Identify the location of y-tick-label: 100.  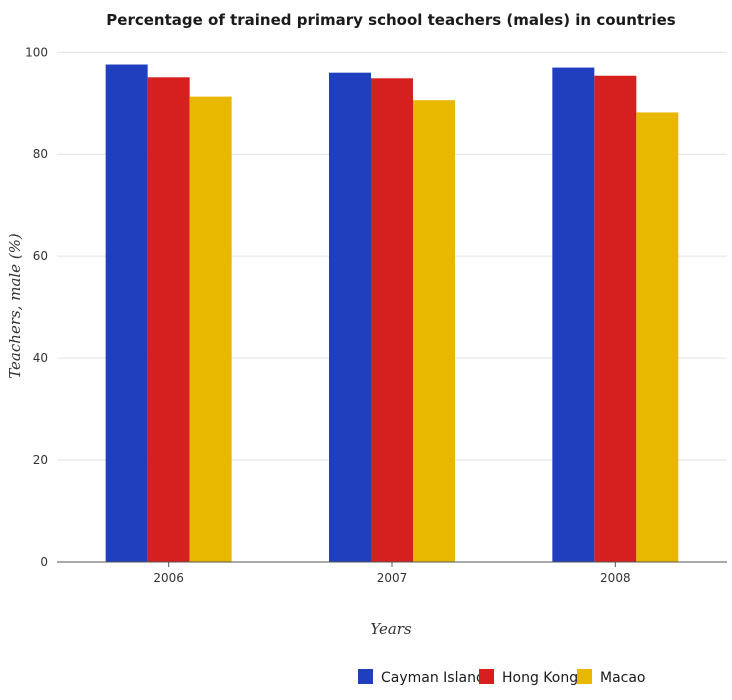
(36, 52).